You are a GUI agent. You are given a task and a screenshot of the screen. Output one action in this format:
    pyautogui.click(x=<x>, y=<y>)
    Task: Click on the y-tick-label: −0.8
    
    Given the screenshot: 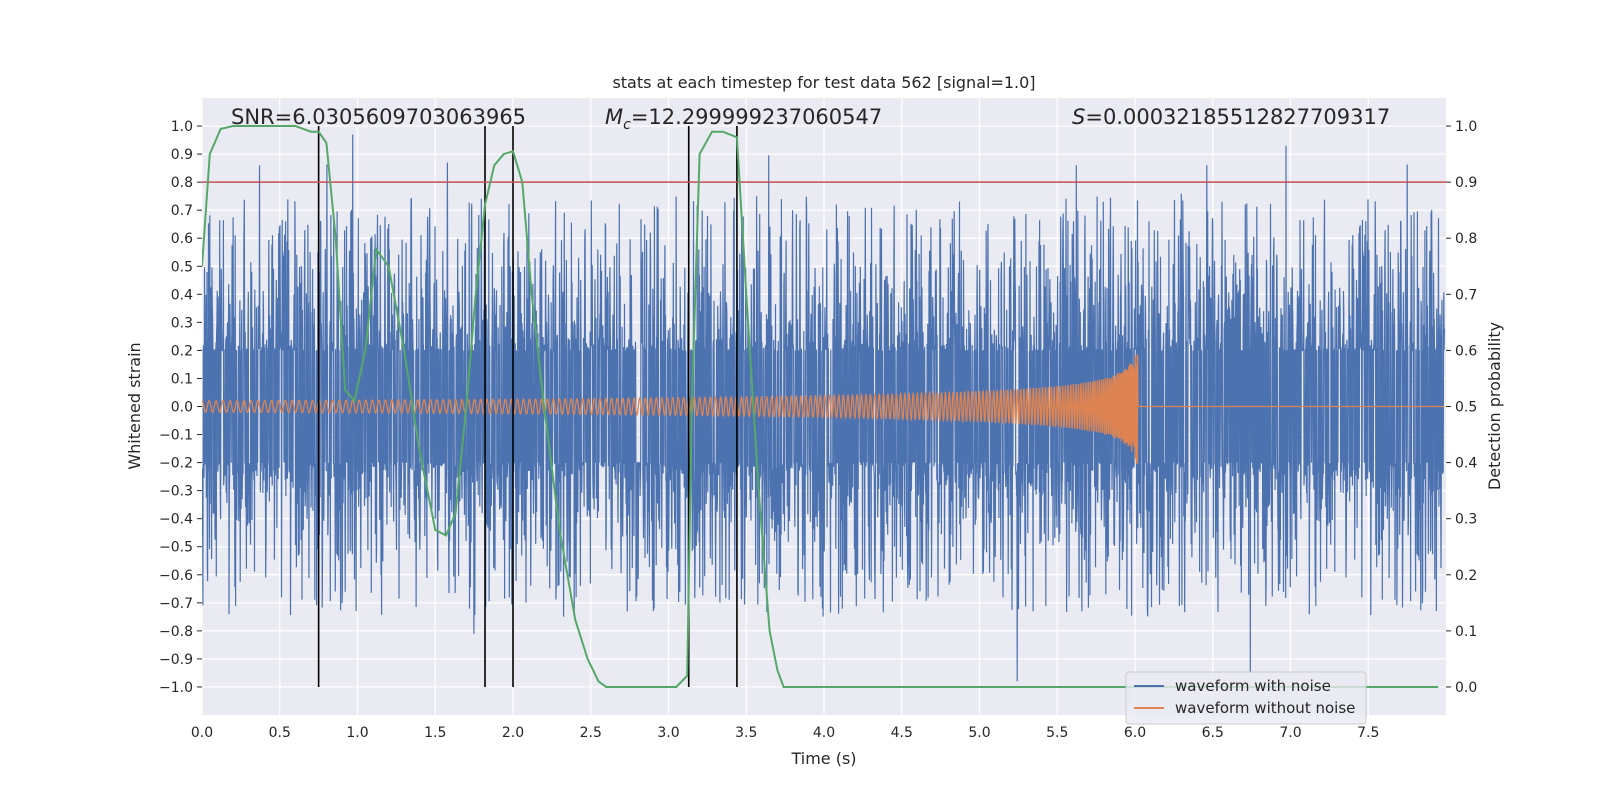 What is the action you would take?
    pyautogui.click(x=176, y=632)
    